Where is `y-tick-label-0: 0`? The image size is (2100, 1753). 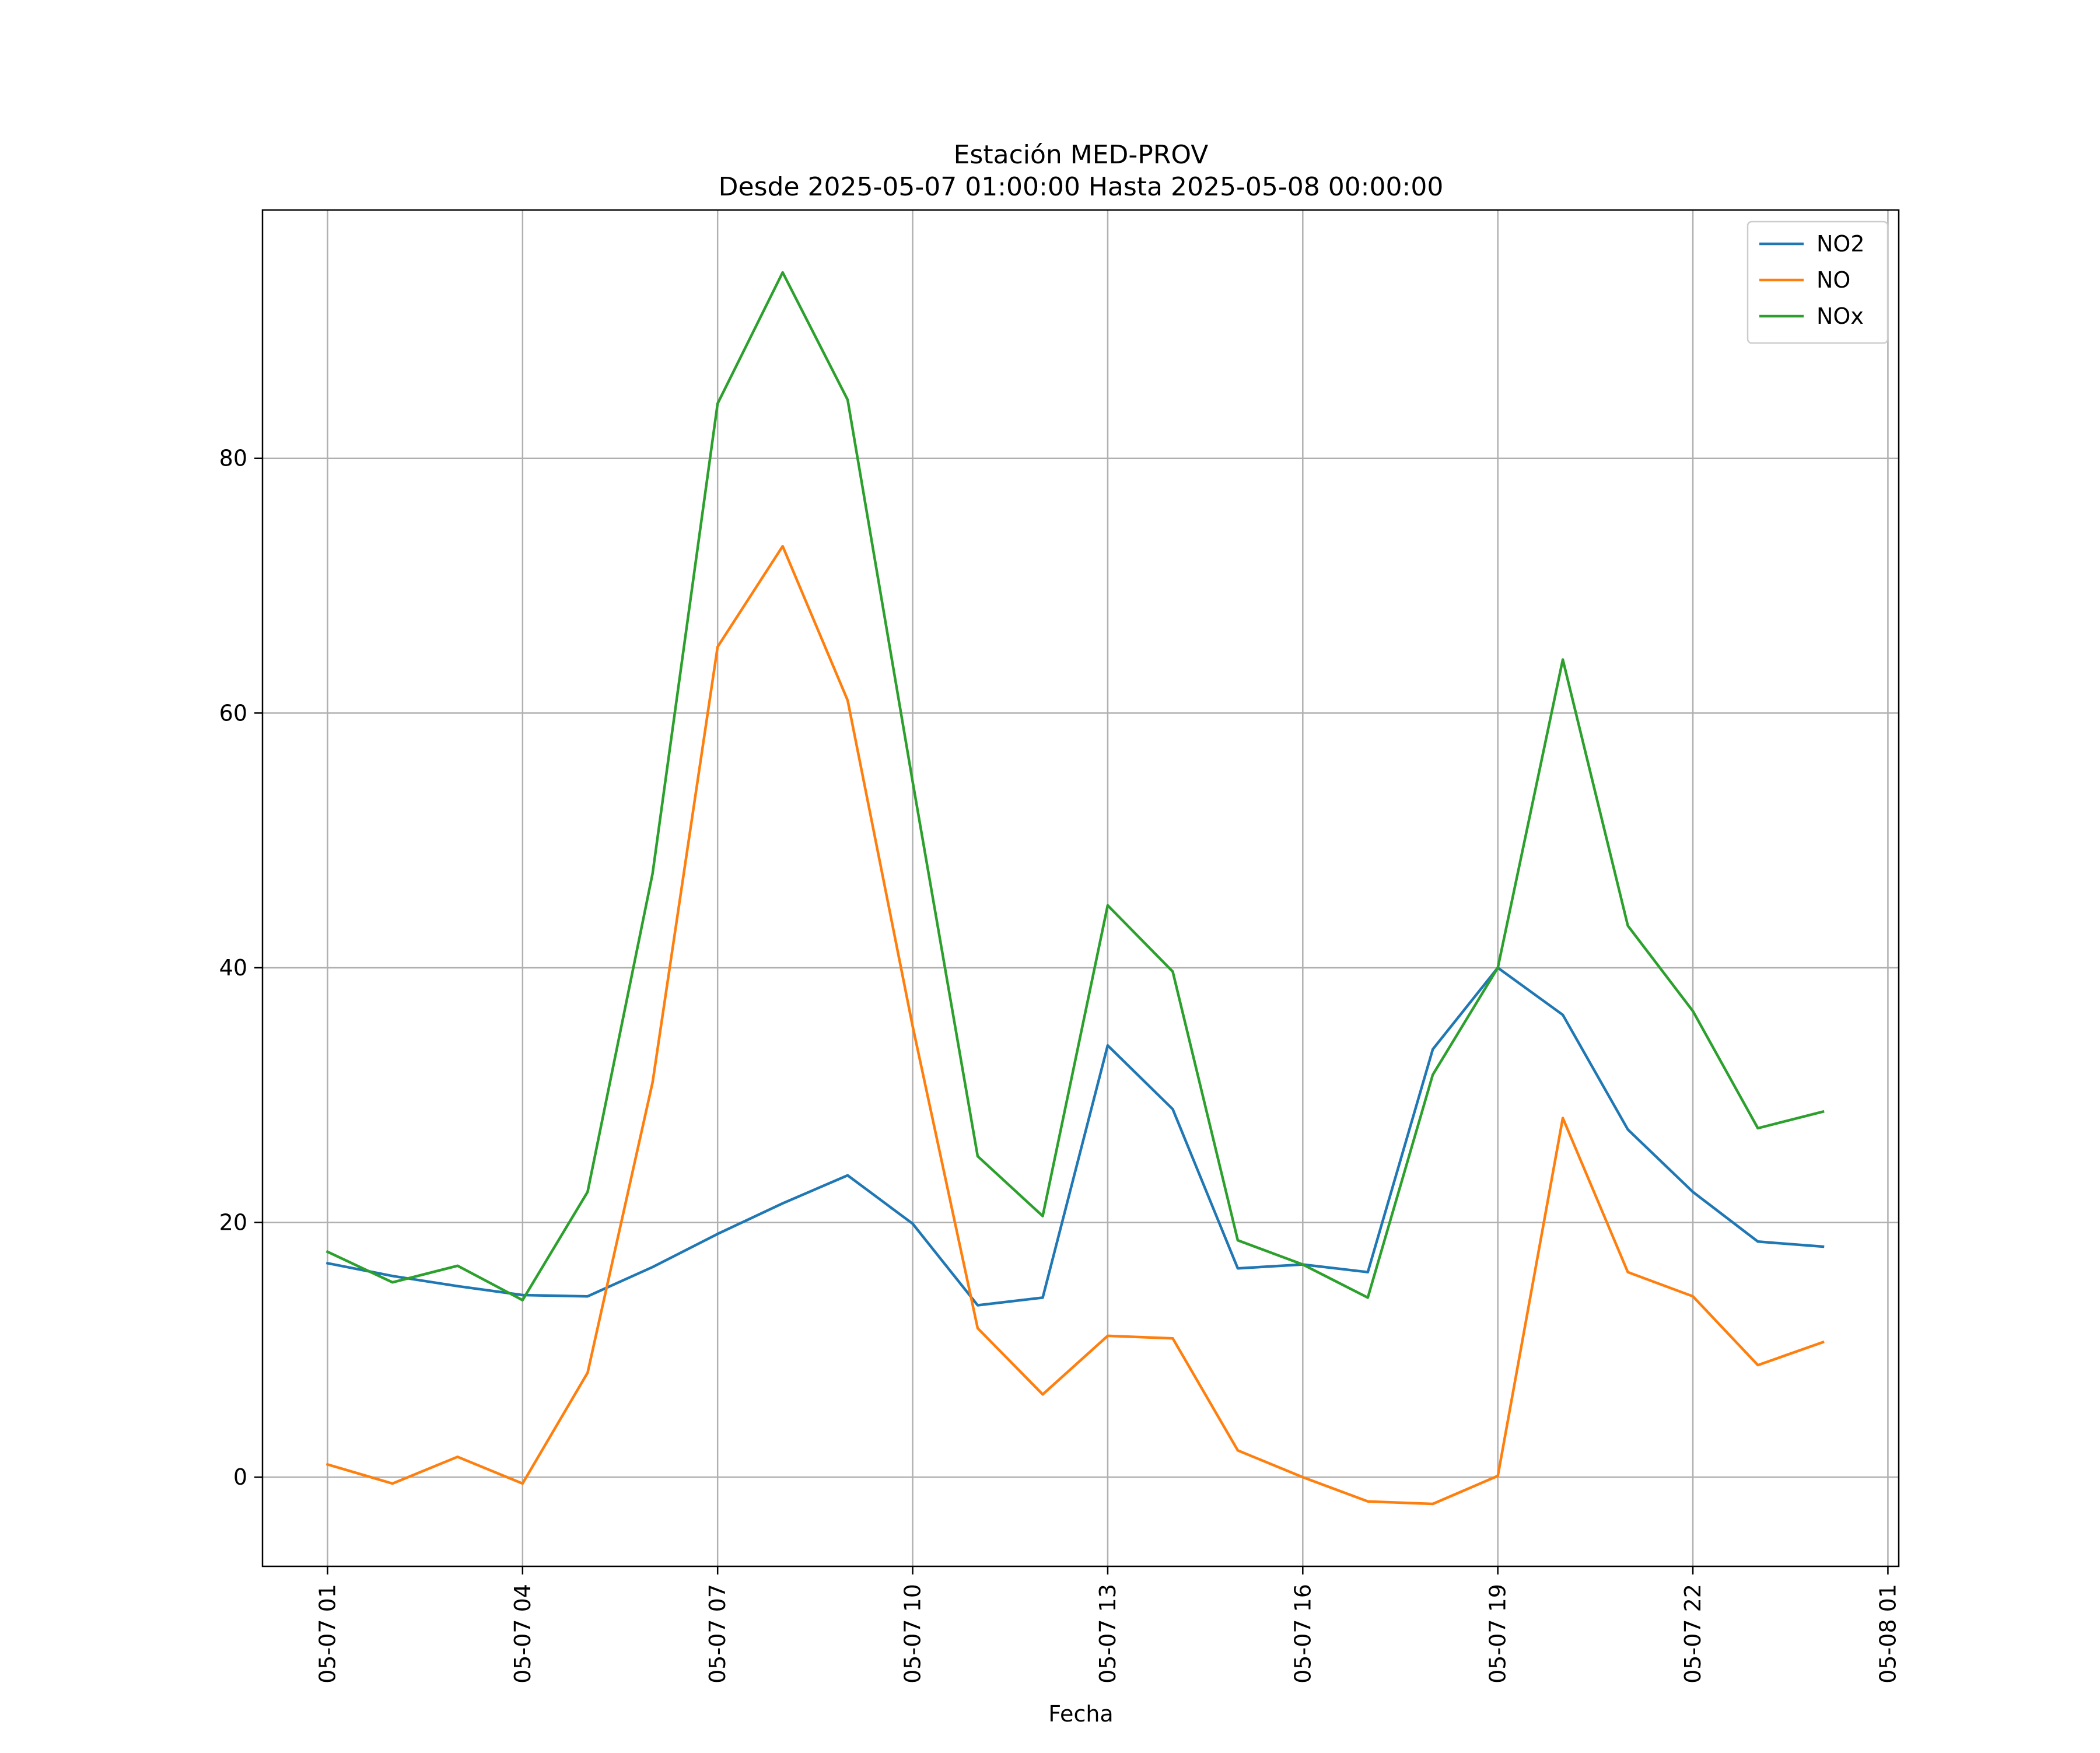
y-tick-label-0: 0 is located at coordinates (240, 1477).